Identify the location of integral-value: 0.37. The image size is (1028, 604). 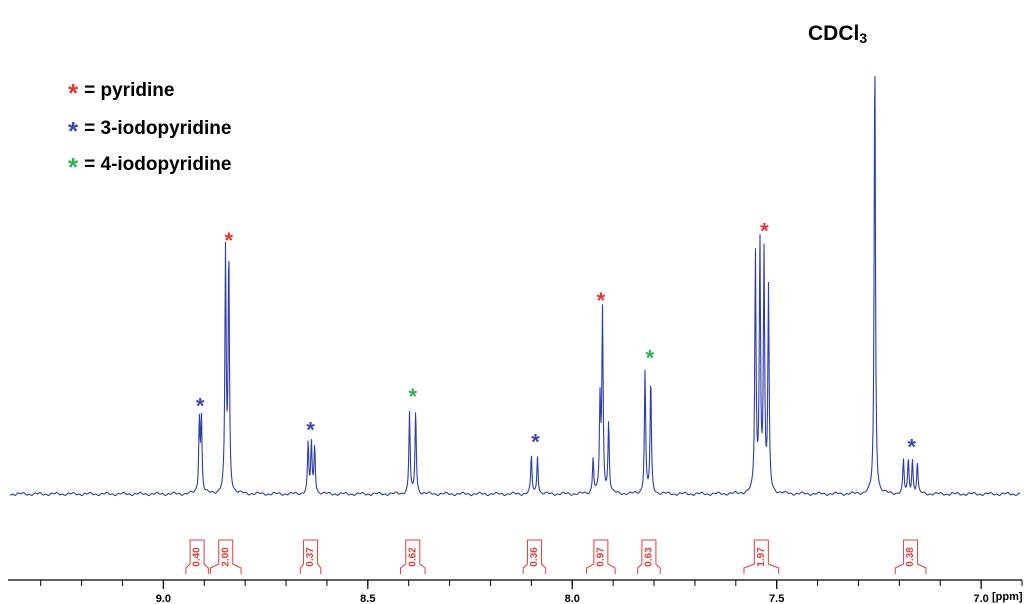
(310, 557).